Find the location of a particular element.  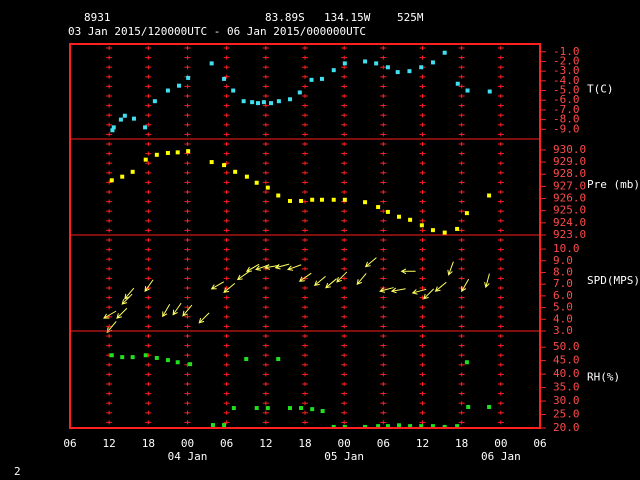

panel-label: SPD(MPS) is located at coordinates (613, 280).